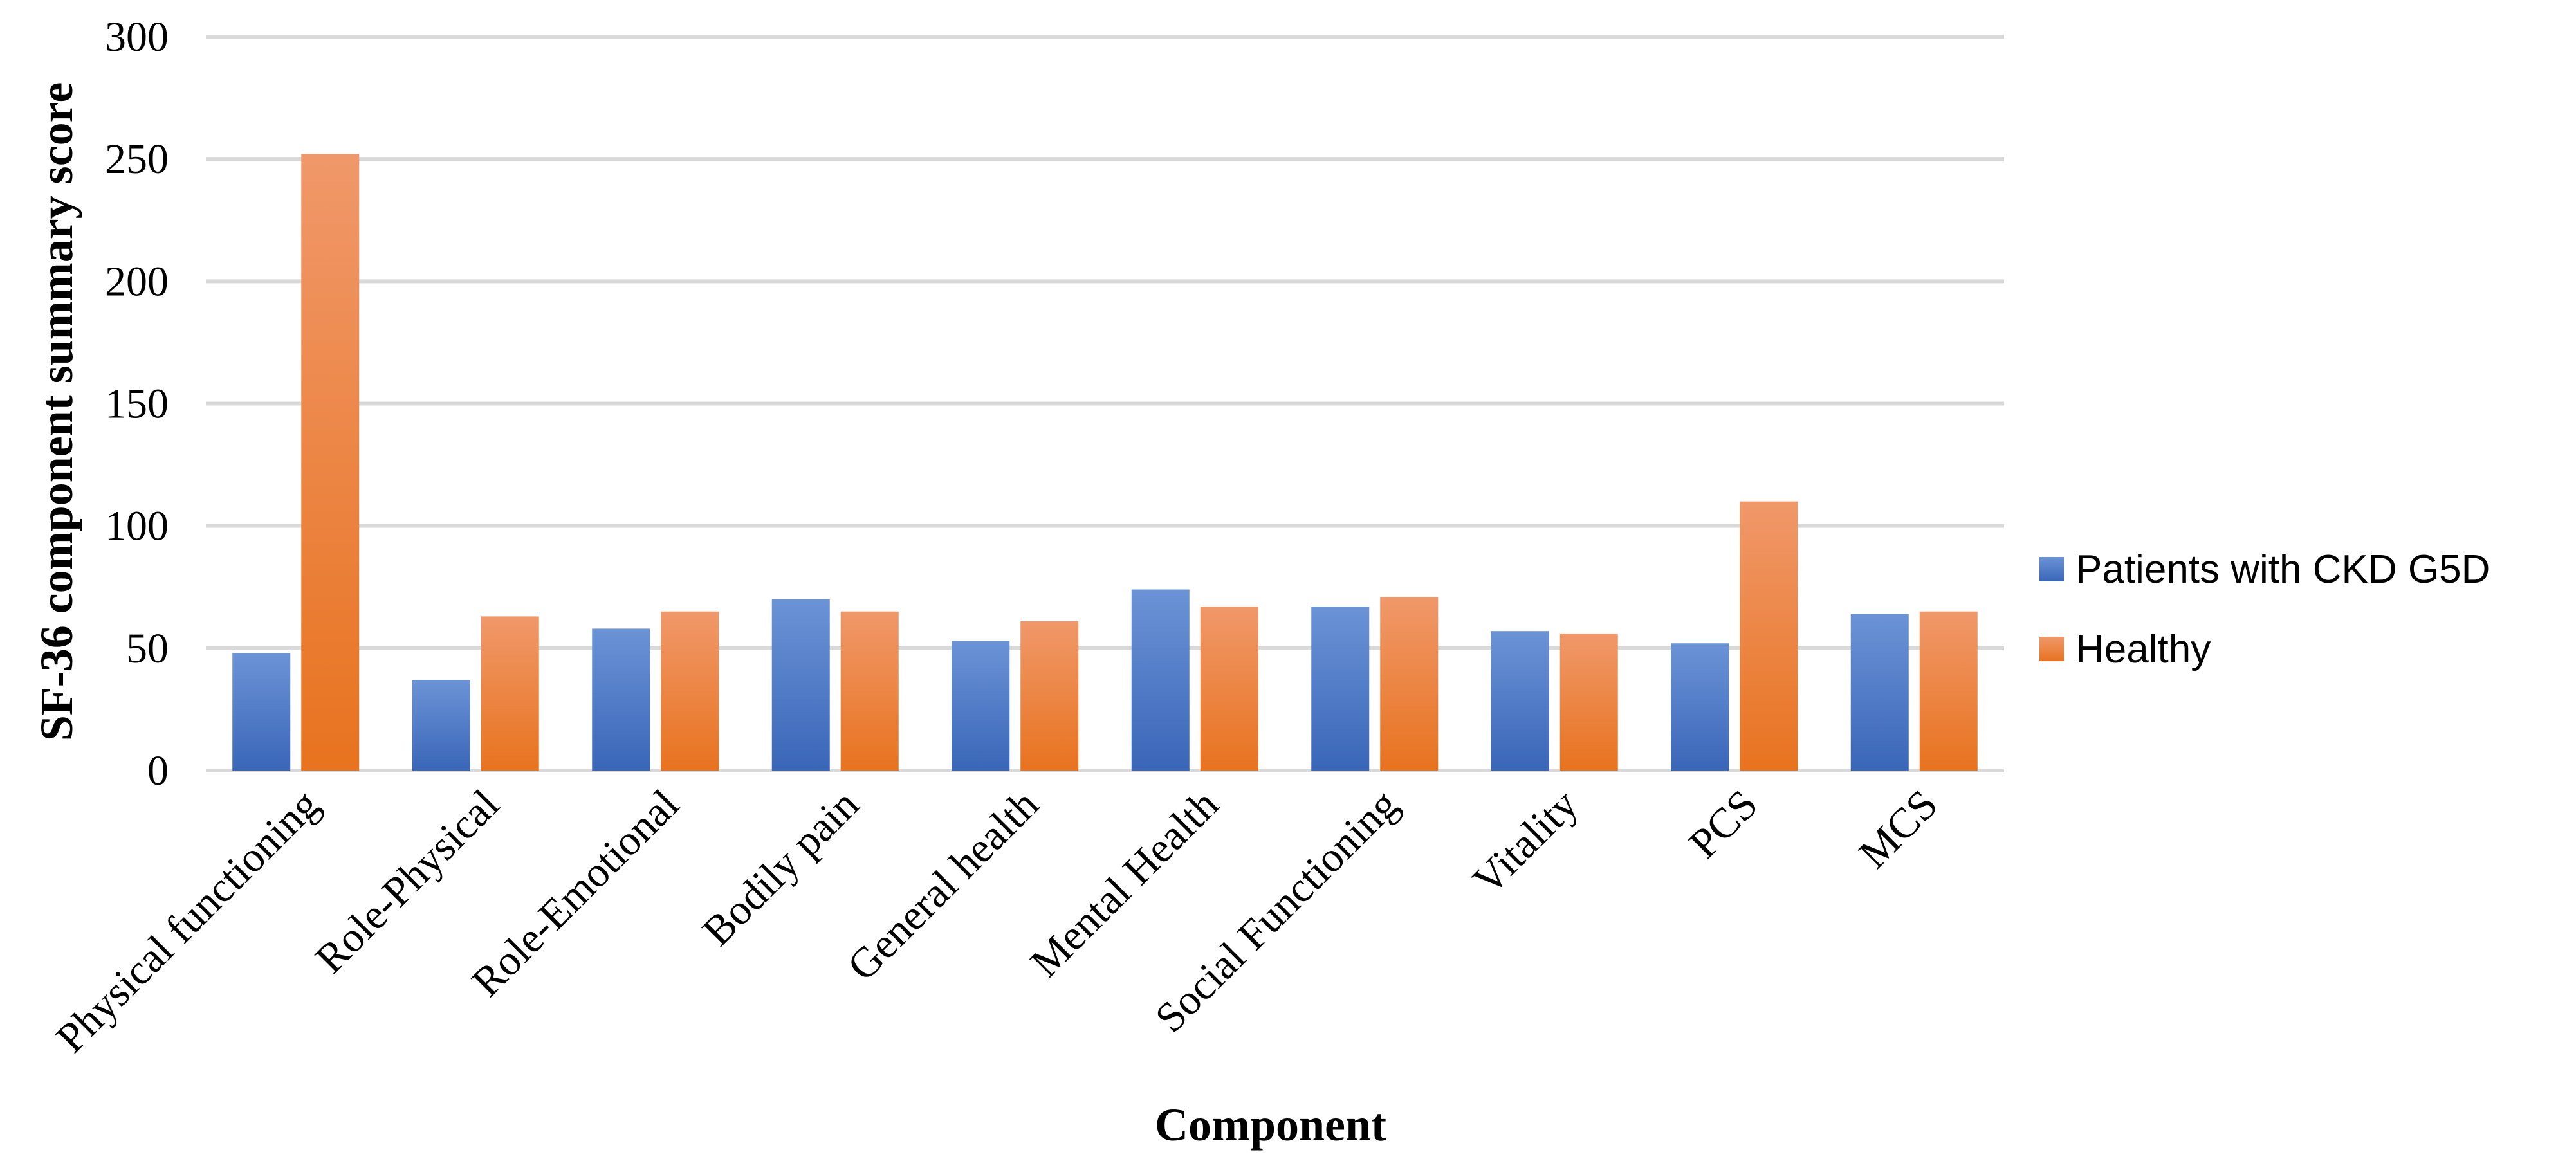 This screenshot has width=2576, height=1168. I want to click on x-tick-label: Vitality, so click(1525, 843).